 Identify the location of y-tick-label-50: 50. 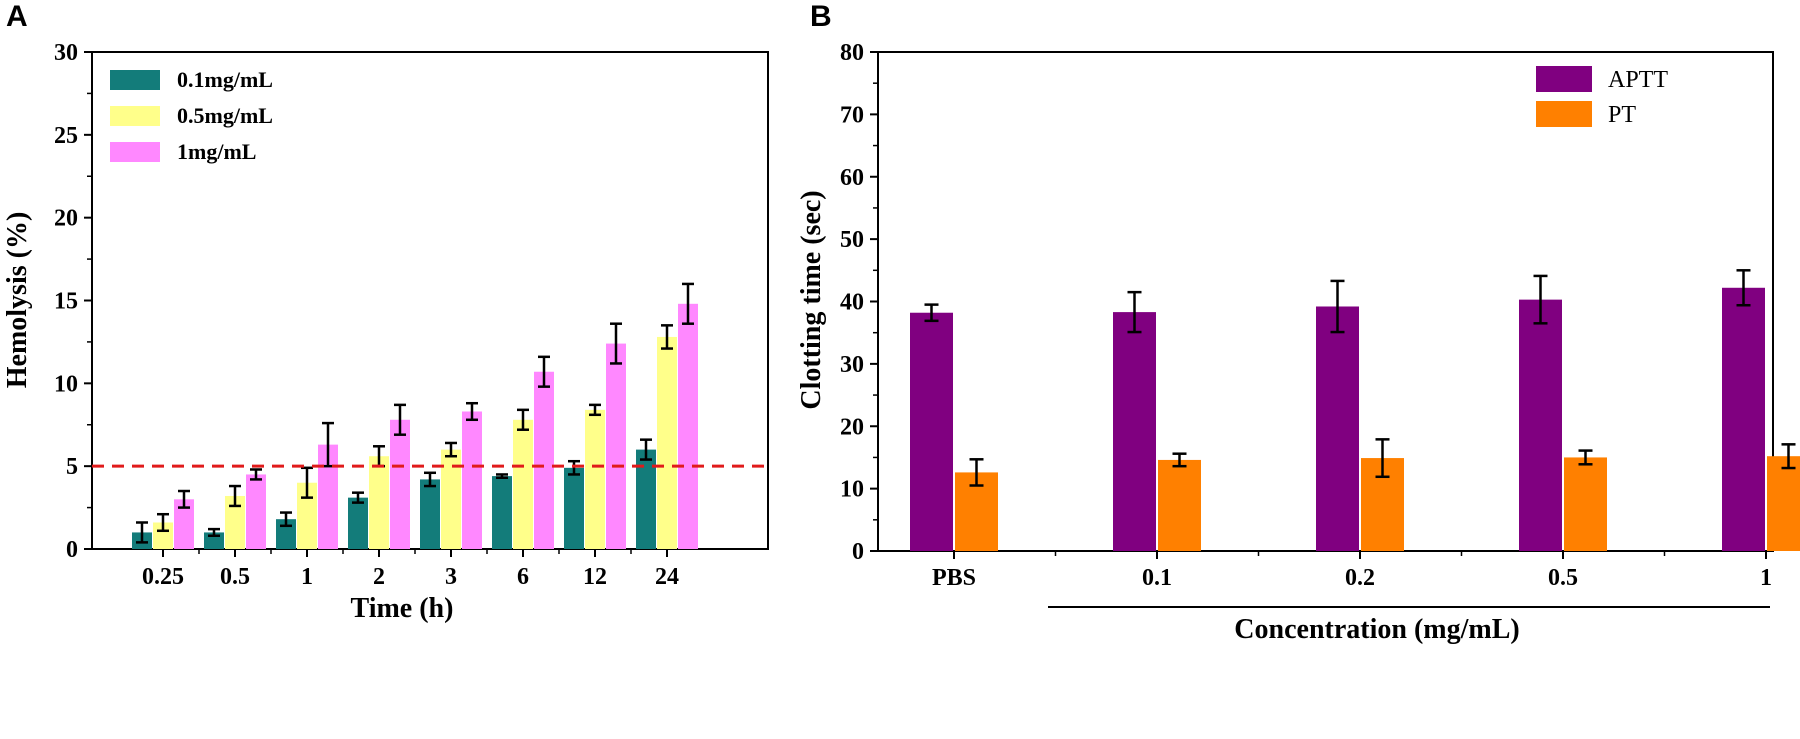
(852, 240).